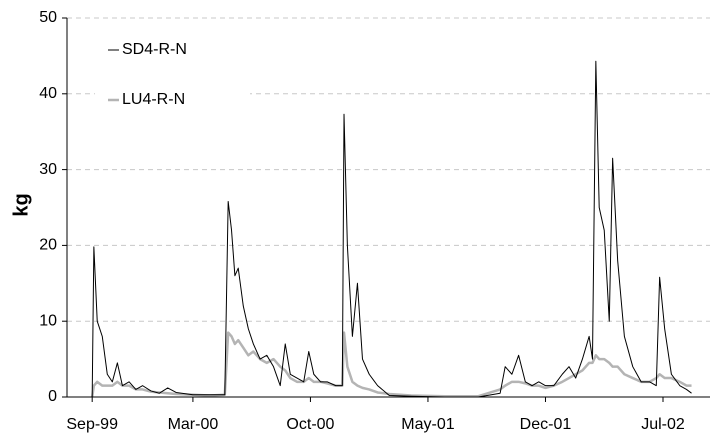 The width and height of the screenshot is (722, 441). What do you see at coordinates (663, 424) in the screenshot?
I see `x-tick-label: Jul-02` at bounding box center [663, 424].